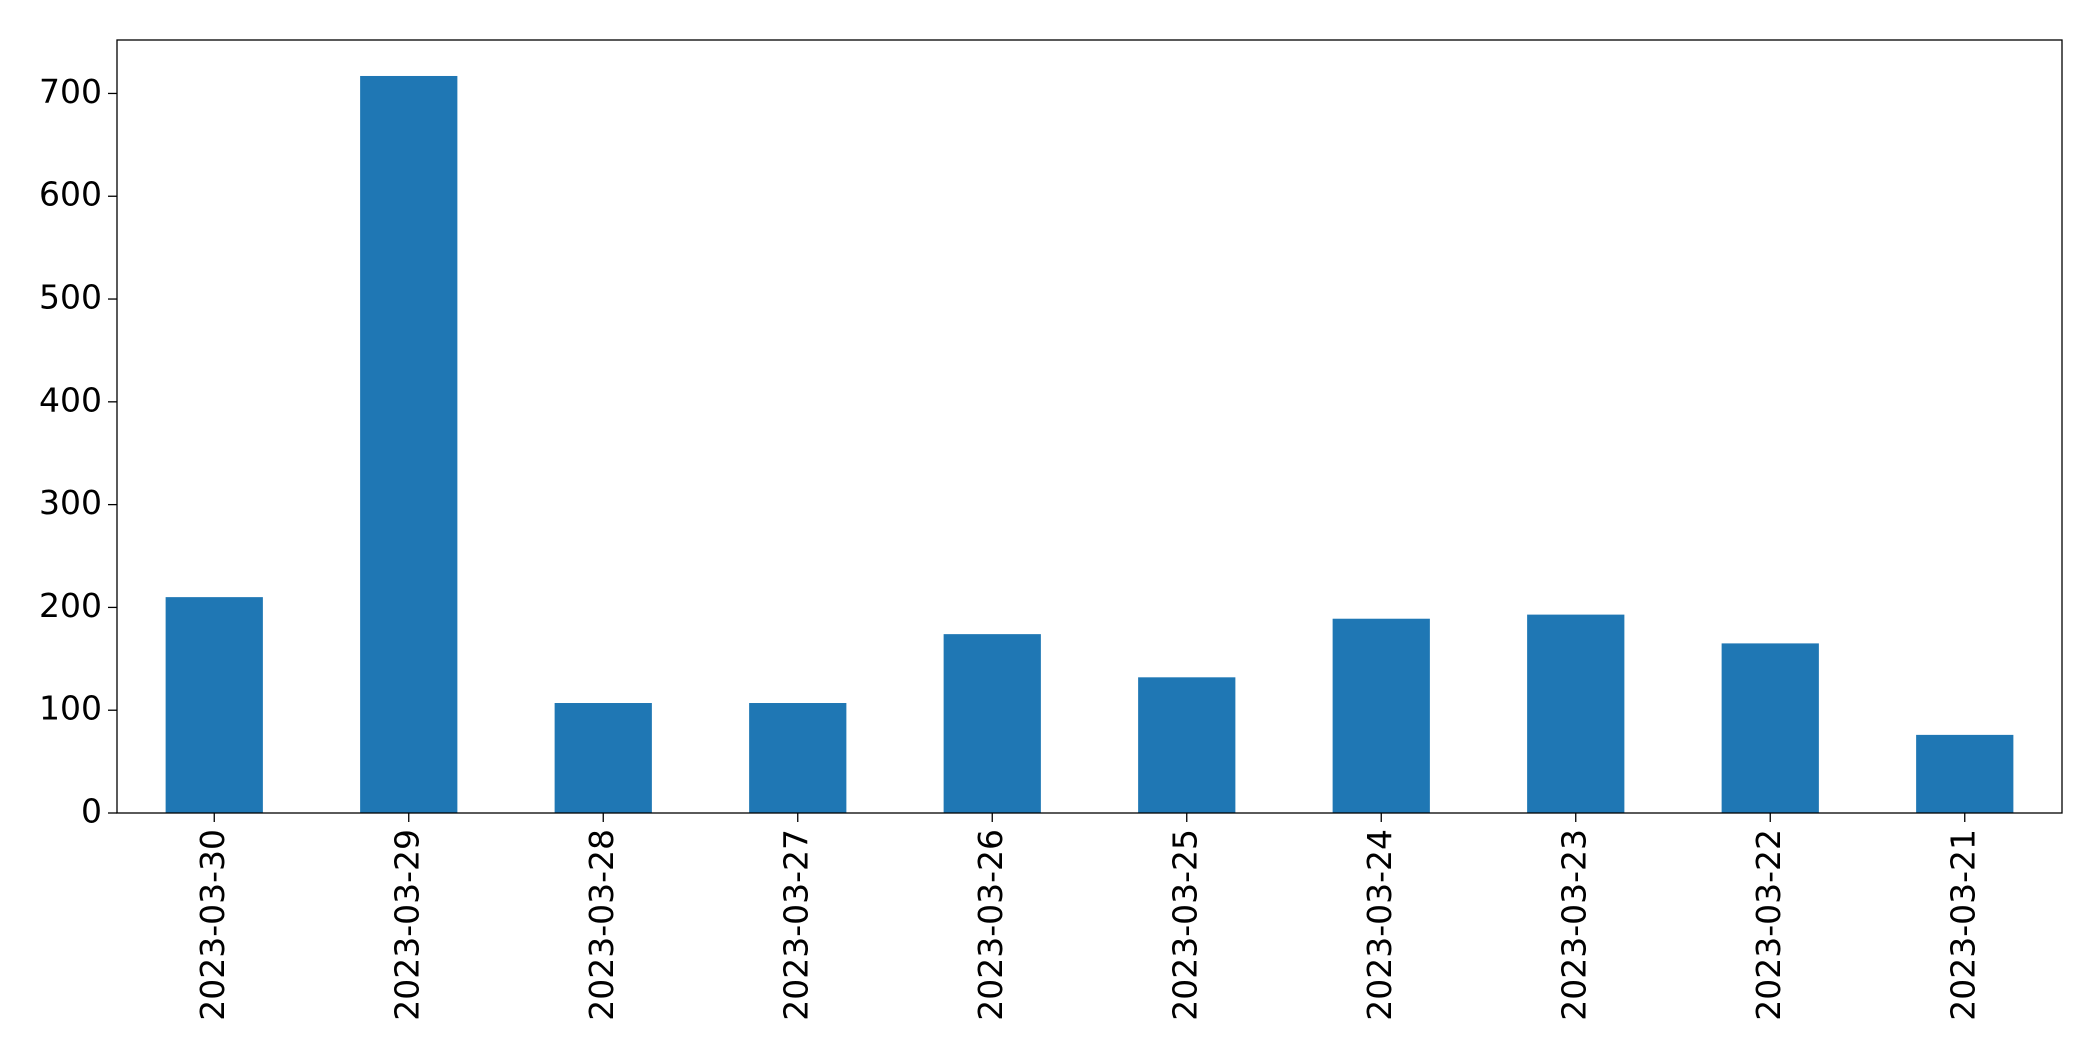 Image resolution: width=2093 pixels, height=1061 pixels. Describe the element at coordinates (601, 925) in the screenshot. I see `x-tick-label: 2023-03-28` at that location.